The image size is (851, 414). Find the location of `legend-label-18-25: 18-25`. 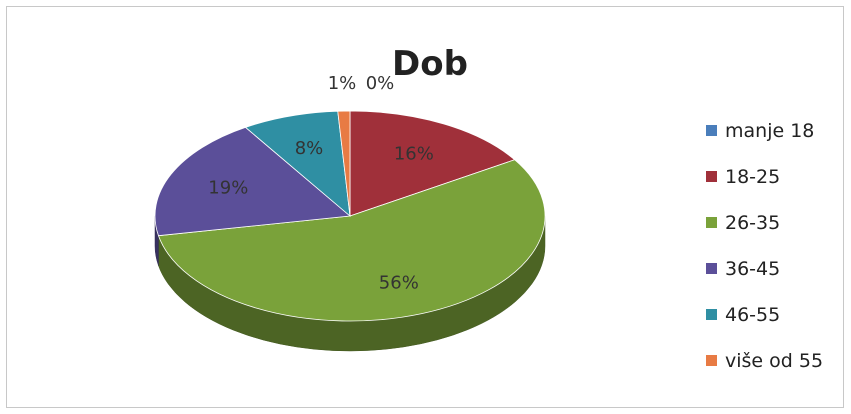

legend-label-18-25: 18-25 is located at coordinates (752, 177).